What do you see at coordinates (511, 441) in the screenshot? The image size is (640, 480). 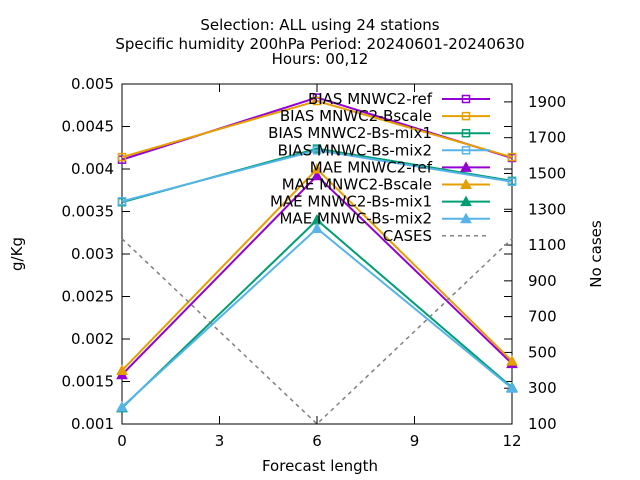 I see `x-tick-label: 12` at bounding box center [511, 441].